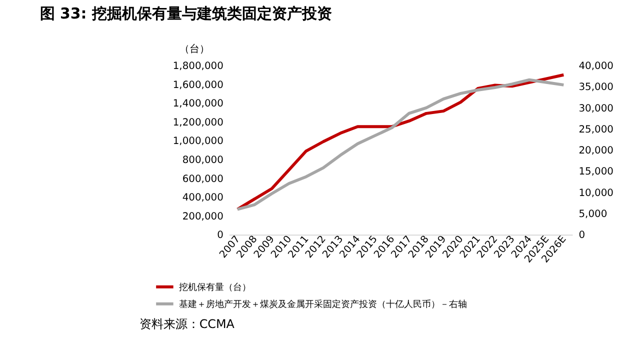 The image size is (623, 354). What do you see at coordinates (596, 66) in the screenshot?
I see `y2-tick-label: 40,000` at bounding box center [596, 66].